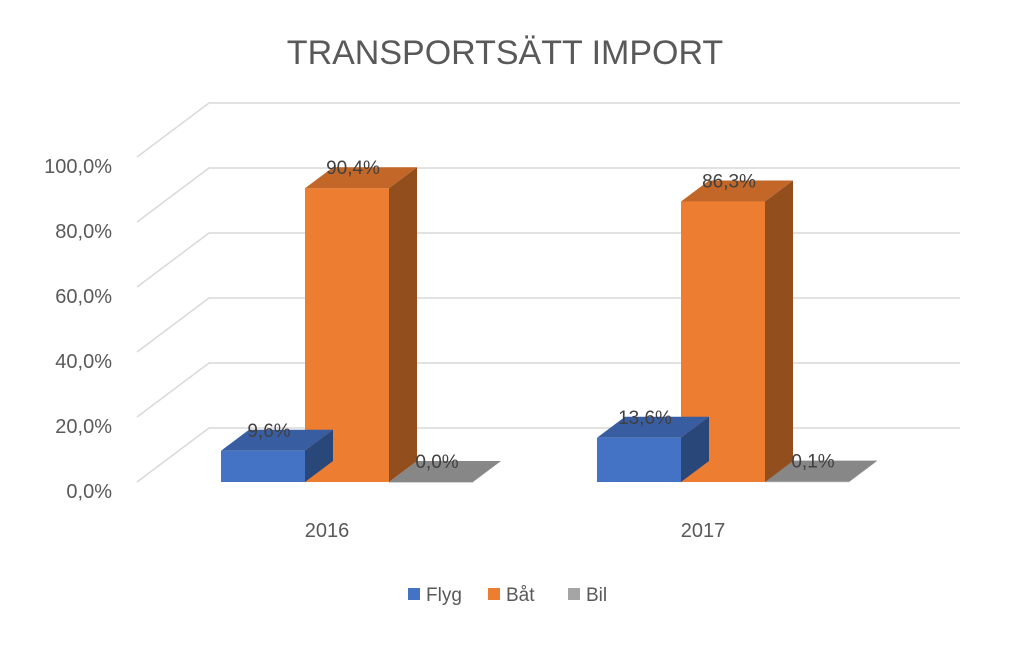  Describe the element at coordinates (353, 168) in the screenshot. I see `data-label: 90,4%` at that location.